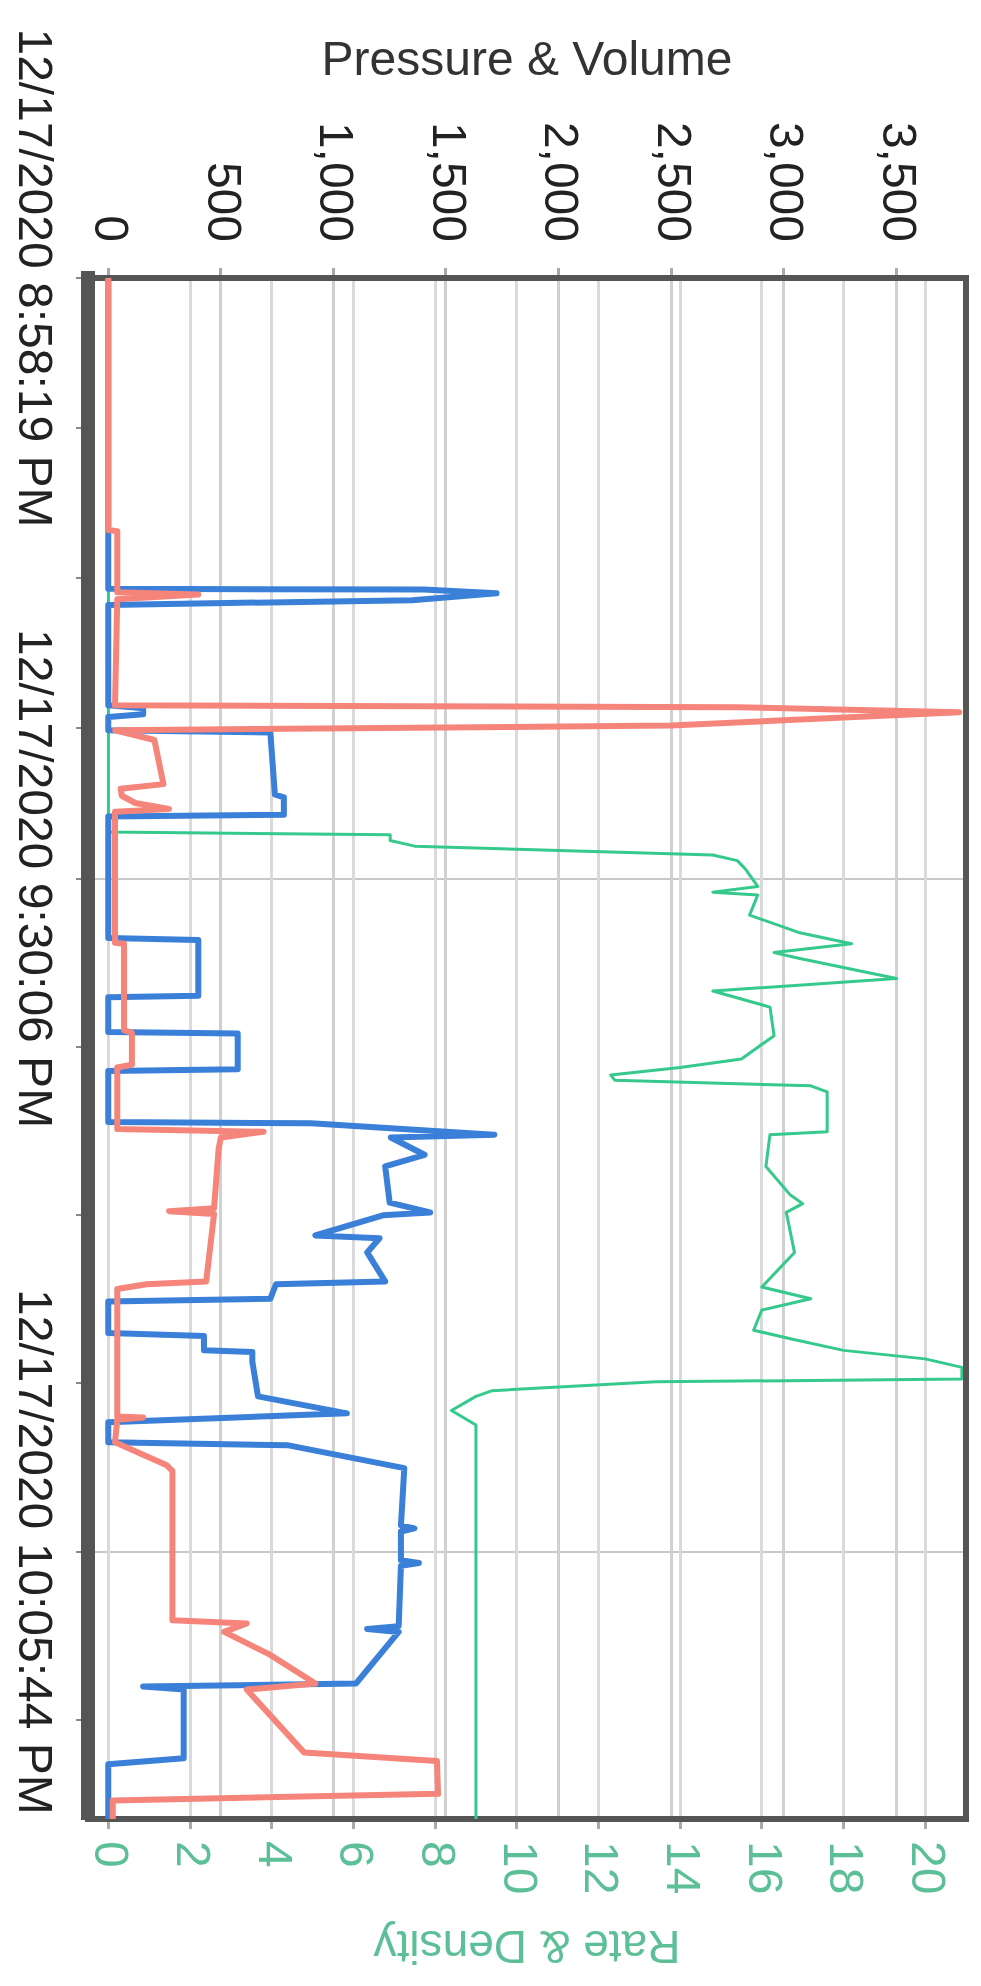 The image size is (981, 1986). Describe the element at coordinates (527, 59) in the screenshot. I see `x2-axis-title: Pressure & Volume` at that location.